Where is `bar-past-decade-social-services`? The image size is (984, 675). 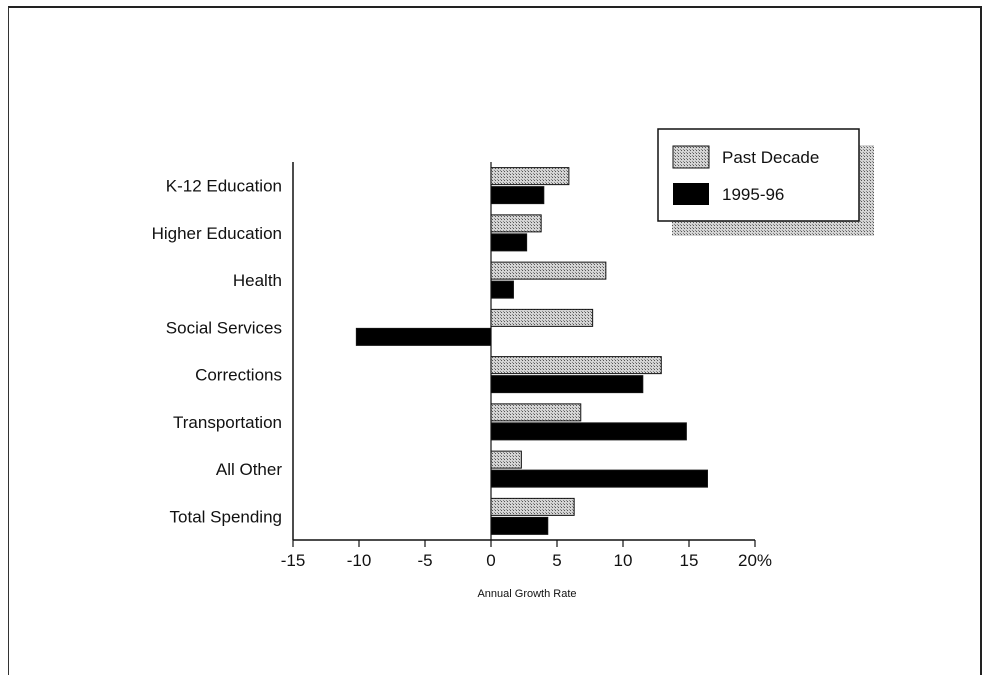 bar-past-decade-social-services is located at coordinates (542, 317).